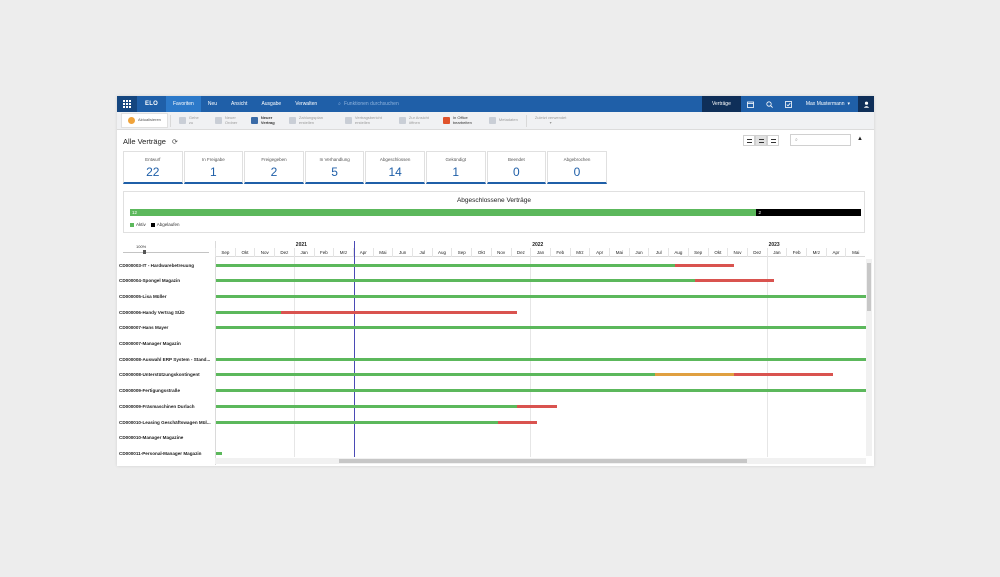 Image resolution: width=1000 pixels, height=577 pixels. What do you see at coordinates (368, 104) in the screenshot?
I see `function-search: ⌕ Funktionen durchsuchen` at bounding box center [368, 104].